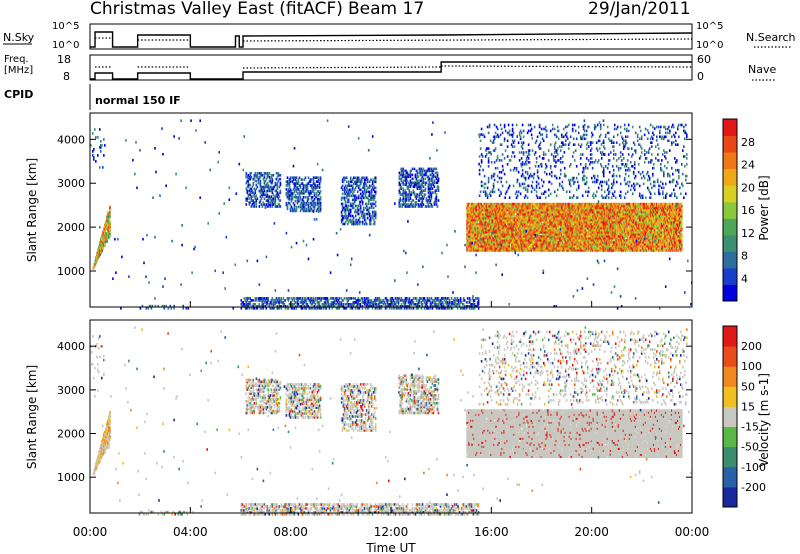  What do you see at coordinates (138, 100) in the screenshot?
I see `cpid-value: normal 150 IF` at bounding box center [138, 100].